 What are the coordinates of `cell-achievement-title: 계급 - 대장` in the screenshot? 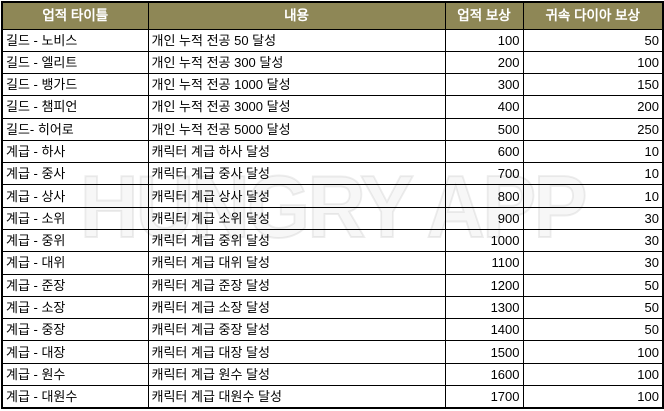 It's located at (75, 352).